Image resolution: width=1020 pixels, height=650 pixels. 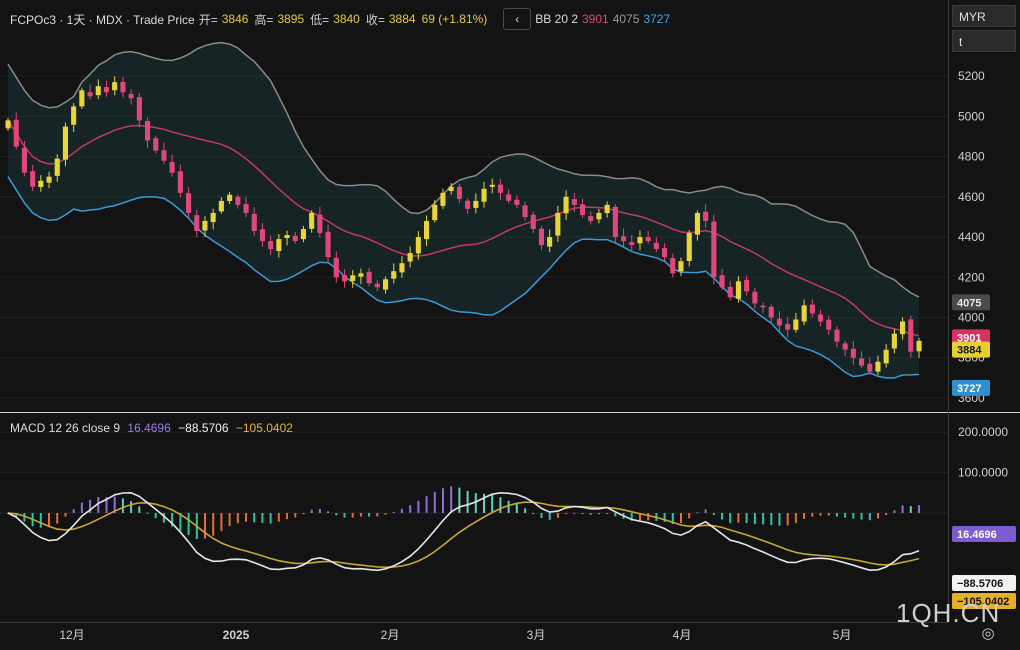 I want to click on bb-lower-value: 3727, so click(x=657, y=19).